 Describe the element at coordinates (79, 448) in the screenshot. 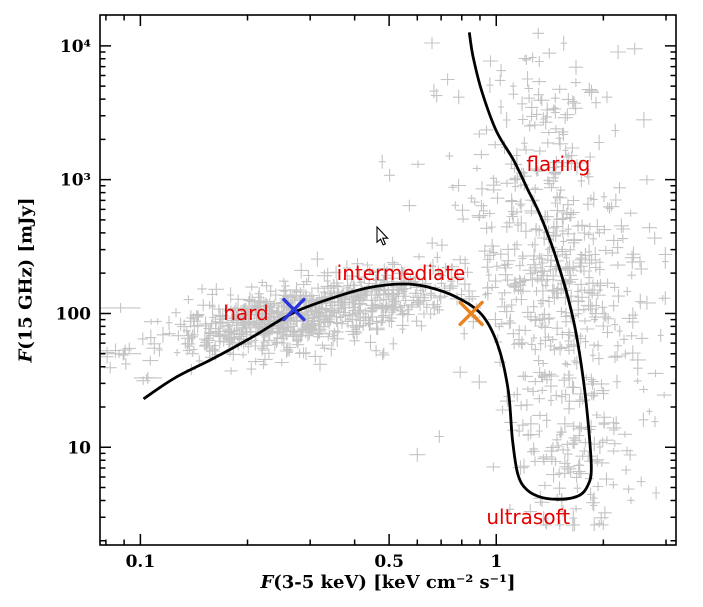

I see `y-tick-label: 10` at that location.